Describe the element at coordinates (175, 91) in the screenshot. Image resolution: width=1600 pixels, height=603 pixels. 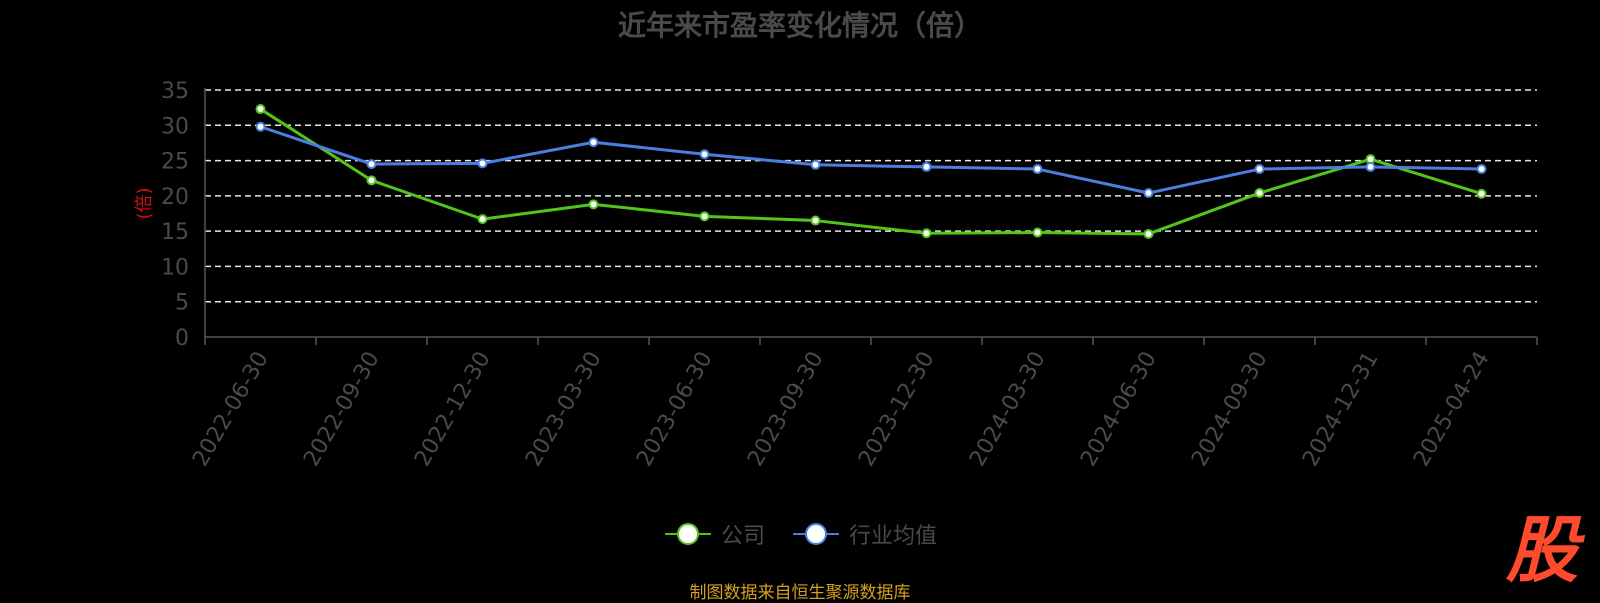
I see `y-tick-label: 35` at that location.